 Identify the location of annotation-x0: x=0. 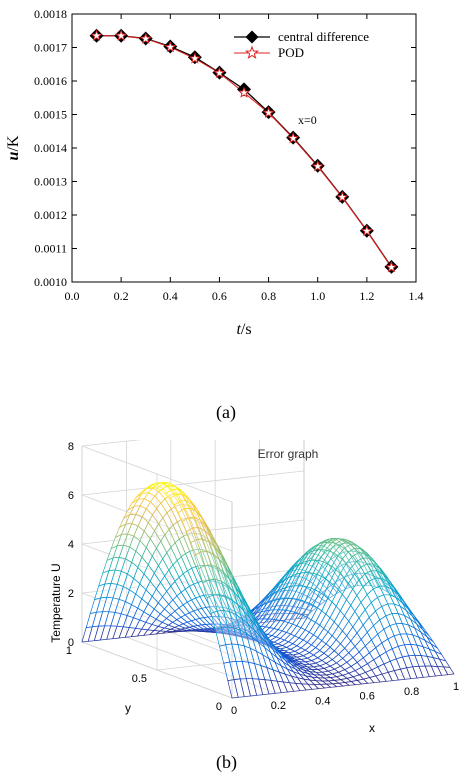
(307, 120).